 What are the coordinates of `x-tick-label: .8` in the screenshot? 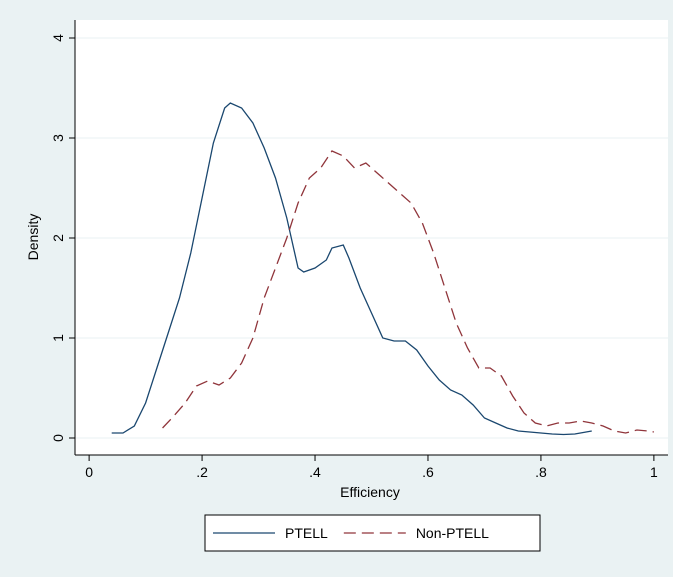 It's located at (541, 472).